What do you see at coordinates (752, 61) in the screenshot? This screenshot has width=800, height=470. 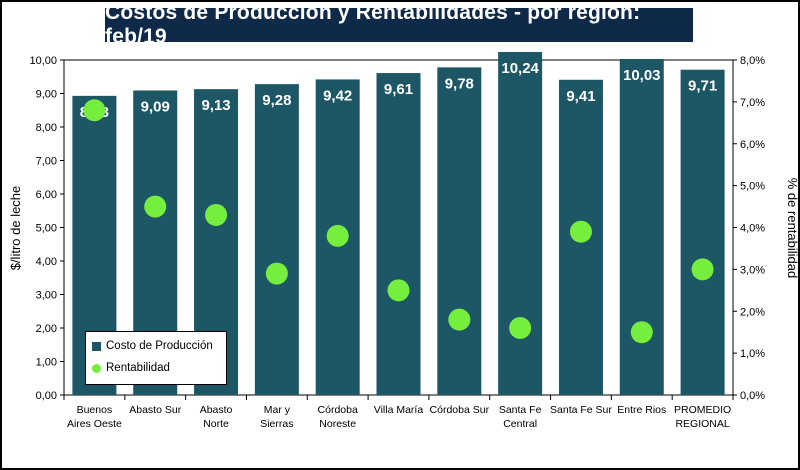 I see `y2-tick-label: 8,0%` at bounding box center [752, 61].